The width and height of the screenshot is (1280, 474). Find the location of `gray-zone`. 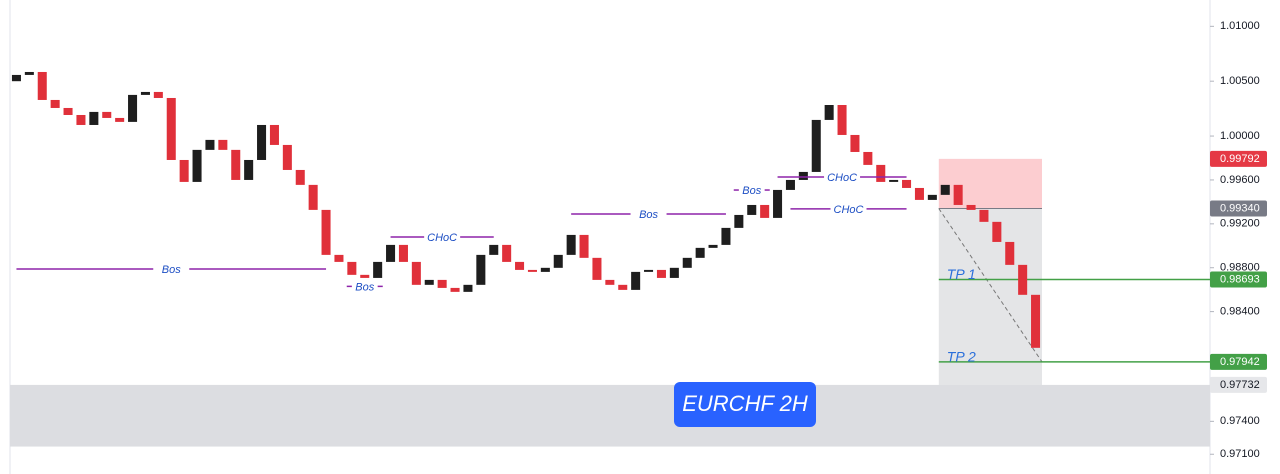

gray-zone is located at coordinates (610, 415).